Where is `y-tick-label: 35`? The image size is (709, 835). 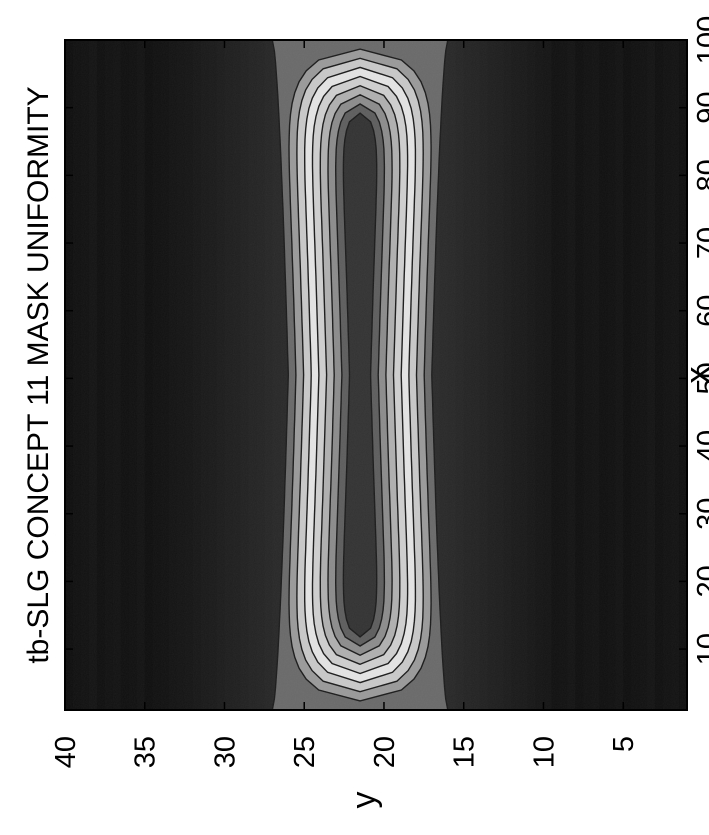
y-tick-label: 35 is located at coordinates (146, 752).